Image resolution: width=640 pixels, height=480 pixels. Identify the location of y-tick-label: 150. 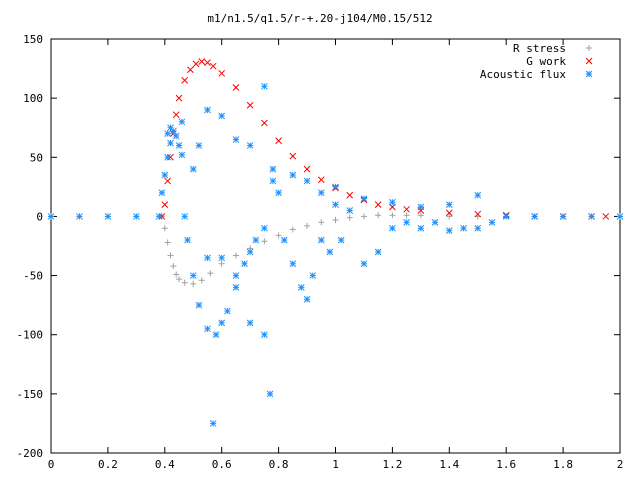
(33, 39).